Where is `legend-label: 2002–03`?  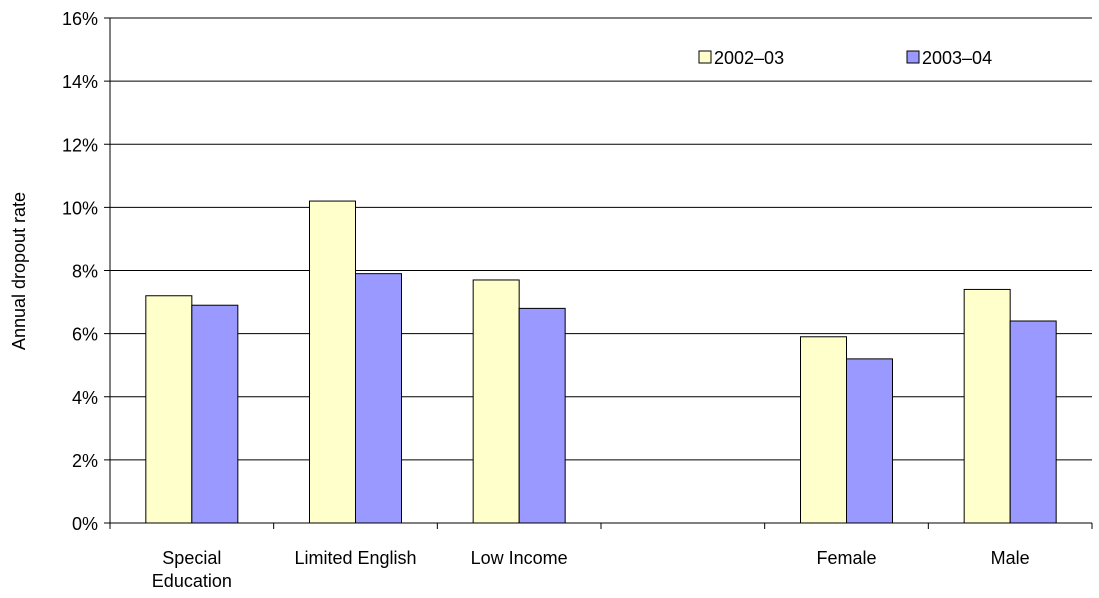 legend-label: 2002–03 is located at coordinates (749, 58).